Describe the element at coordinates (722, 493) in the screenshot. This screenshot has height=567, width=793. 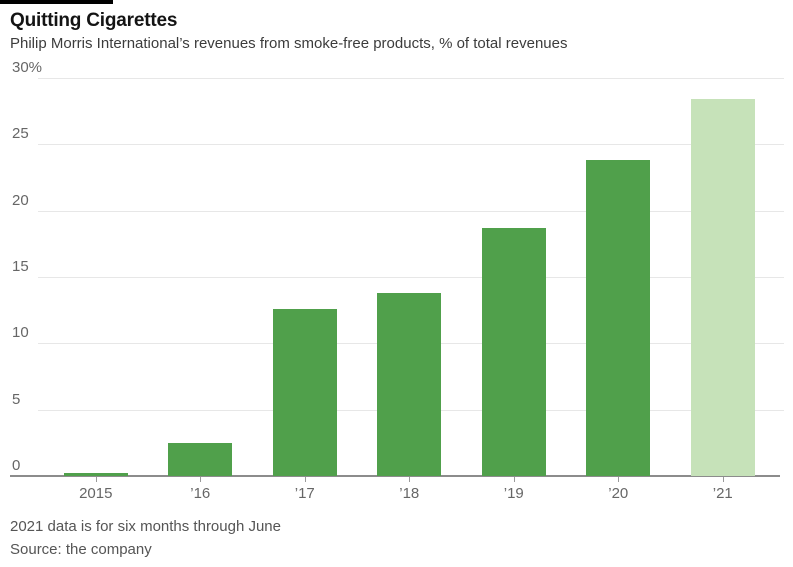
I see `x-axis-label: ’21` at that location.